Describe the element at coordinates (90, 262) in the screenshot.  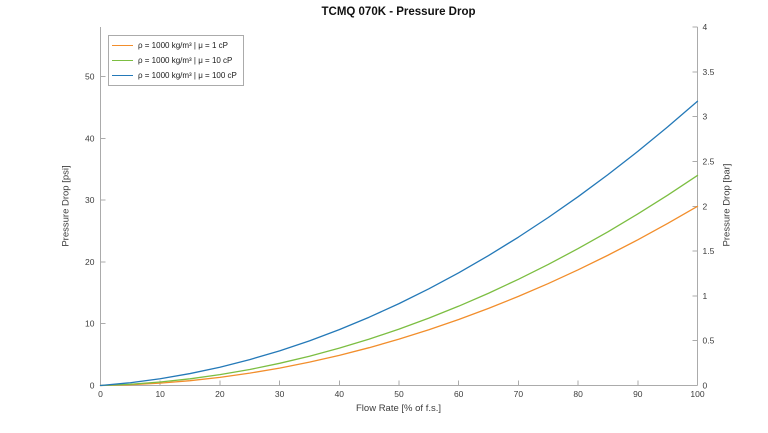
I see `y-left-tick-label: 20` at that location.